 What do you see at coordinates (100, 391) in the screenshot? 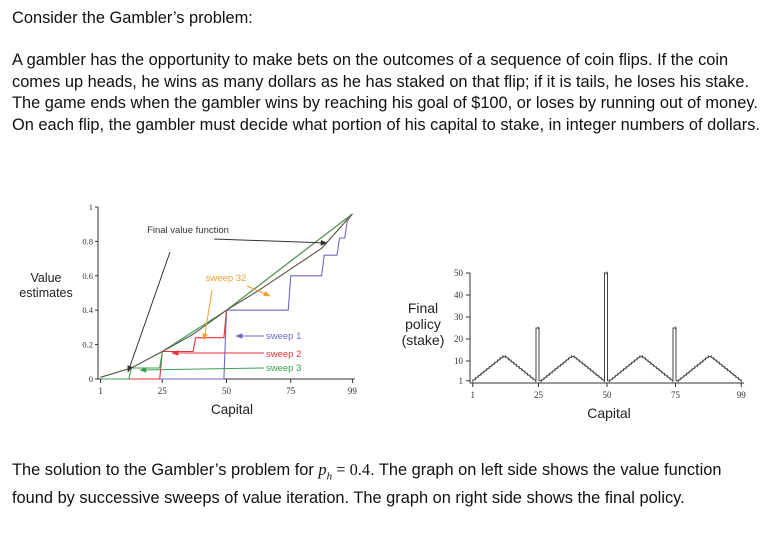
I see `value-xtick-label: 1` at bounding box center [100, 391].